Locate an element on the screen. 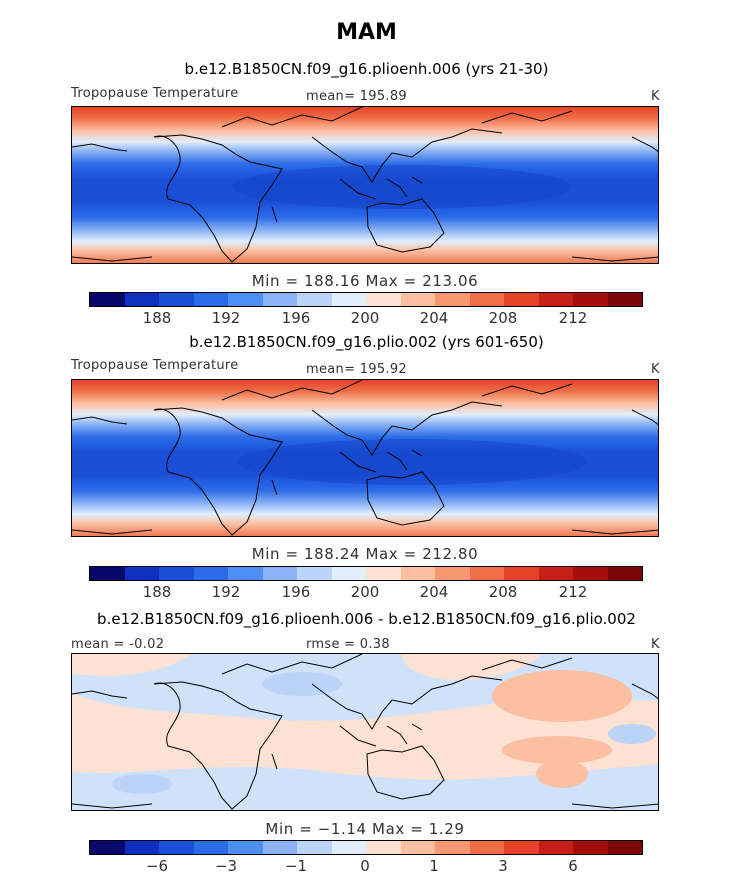 The width and height of the screenshot is (733, 884). panel-3-coastlines is located at coordinates (365, 732).